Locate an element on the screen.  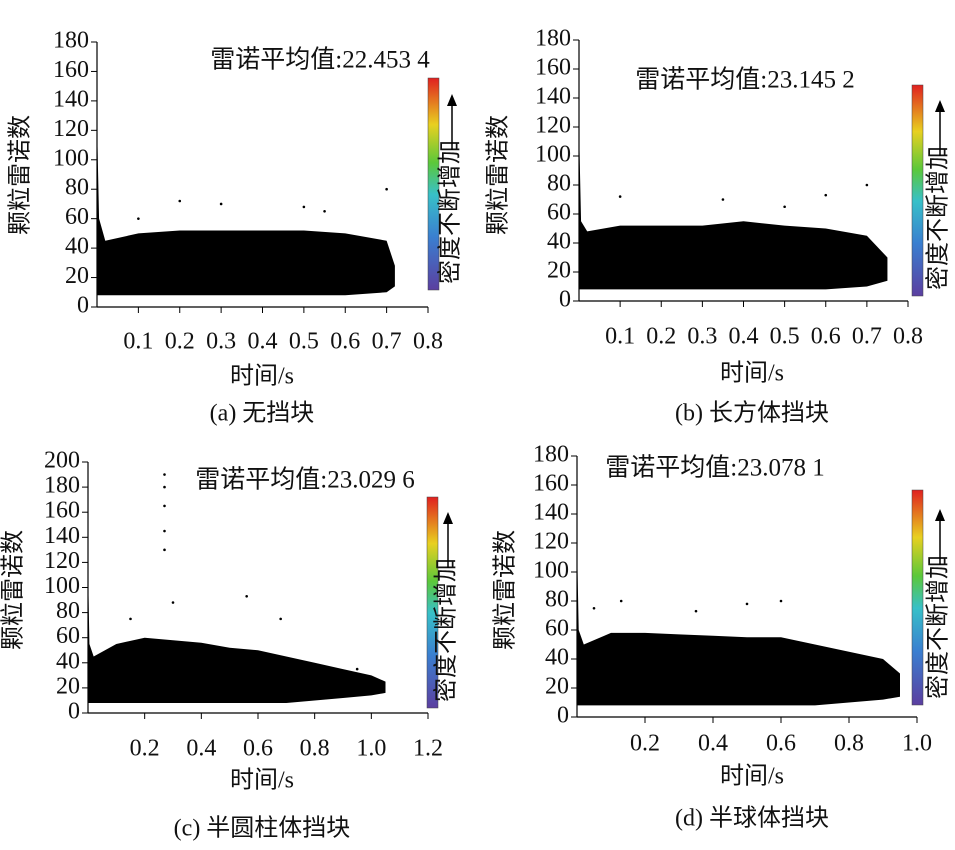
chart-title: 雷诺平均值:23.145 2 is located at coordinates (744, 80).